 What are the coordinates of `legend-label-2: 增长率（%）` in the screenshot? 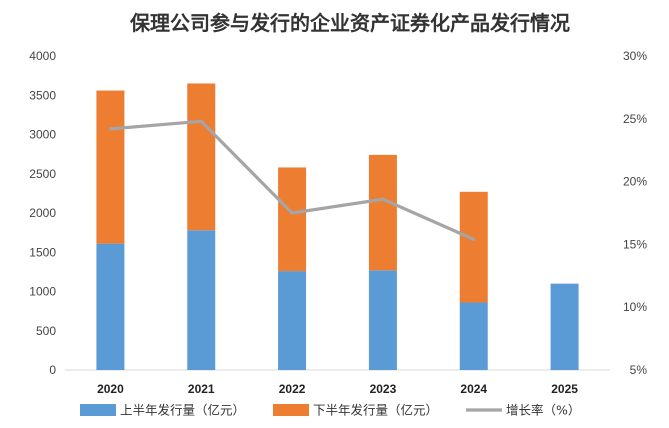 It's located at (543, 410).